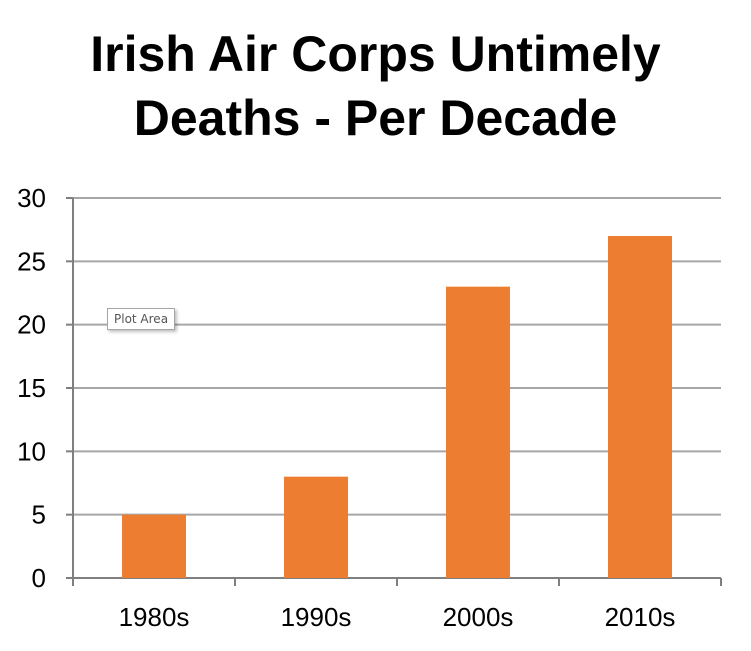  Describe the element at coordinates (154, 546) in the screenshot. I see `bar-1980s` at that location.